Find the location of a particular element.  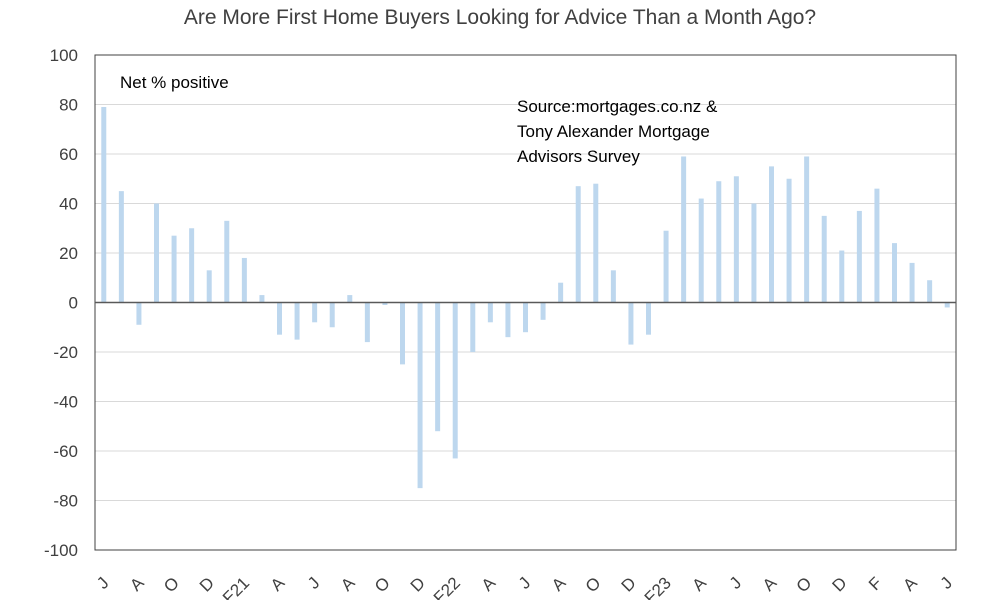

x-tick-label: F22 is located at coordinates (447, 586).